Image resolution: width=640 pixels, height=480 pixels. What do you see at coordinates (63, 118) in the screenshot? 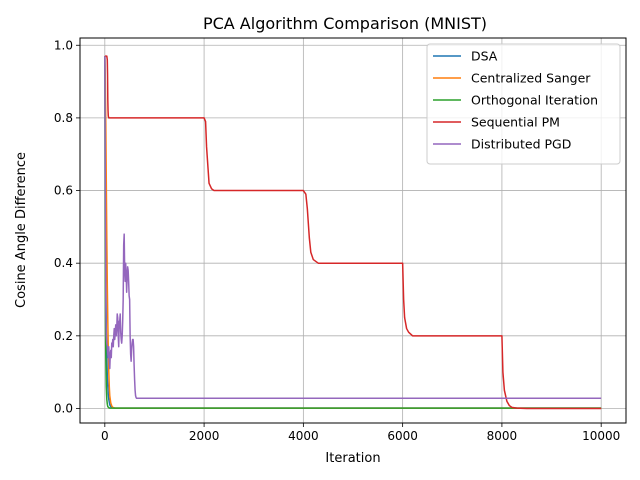
I see `y-tick-label: 0.8` at bounding box center [63, 118].